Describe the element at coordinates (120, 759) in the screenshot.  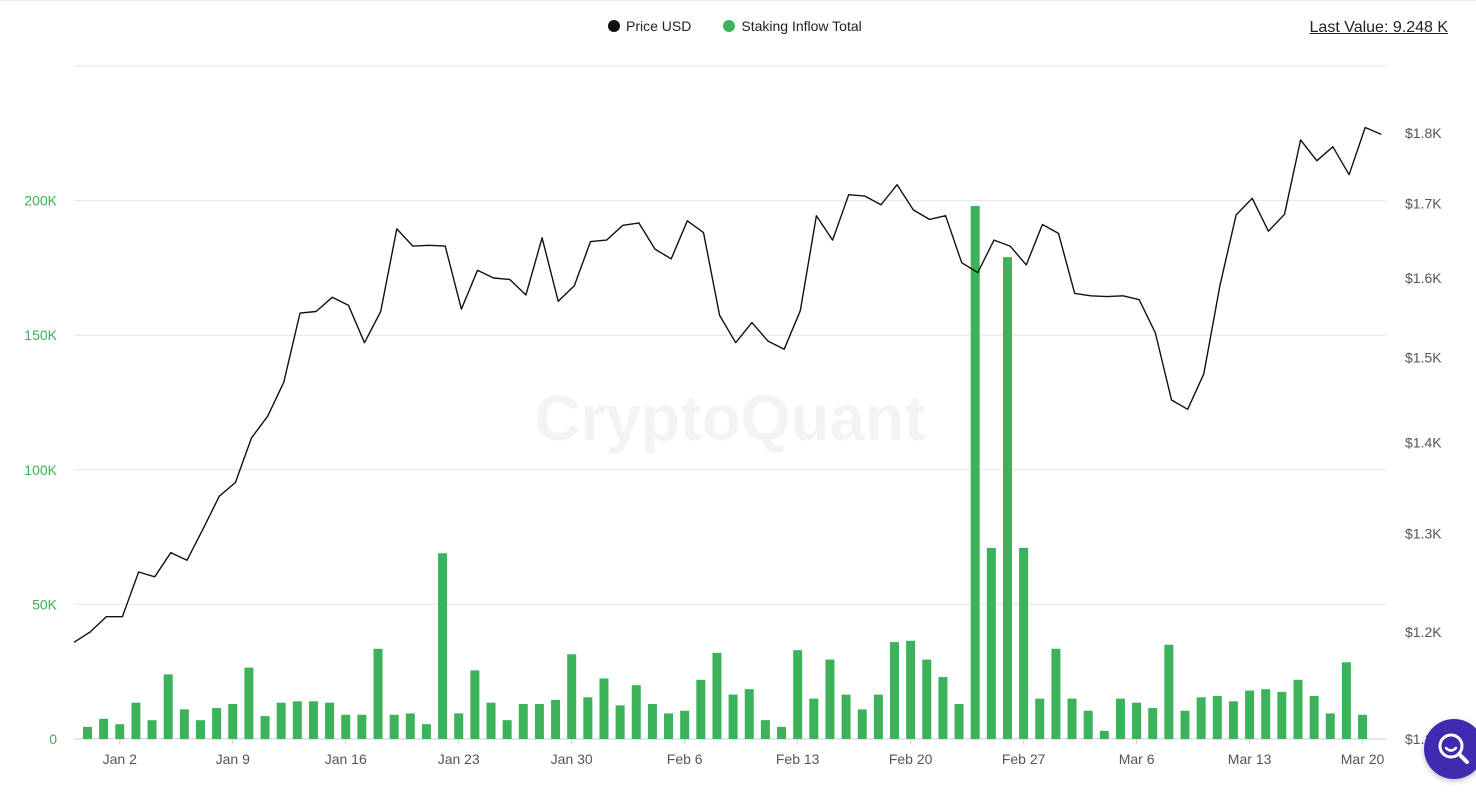
I see `x-axis-tick-label: Jan 2` at that location.